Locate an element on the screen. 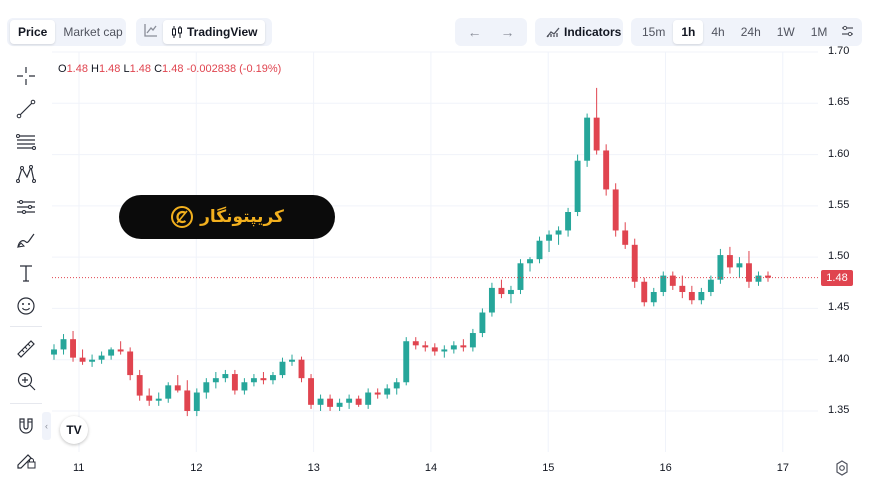 Image resolution: width=877 pixels, height=493 pixels. pattern-icon is located at coordinates (26, 173).